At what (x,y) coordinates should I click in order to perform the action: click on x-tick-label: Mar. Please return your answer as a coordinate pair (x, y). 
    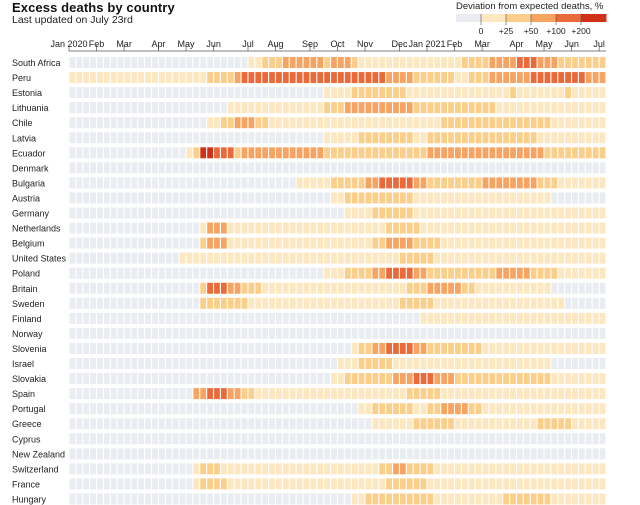
    Looking at the image, I should click on (482, 44).